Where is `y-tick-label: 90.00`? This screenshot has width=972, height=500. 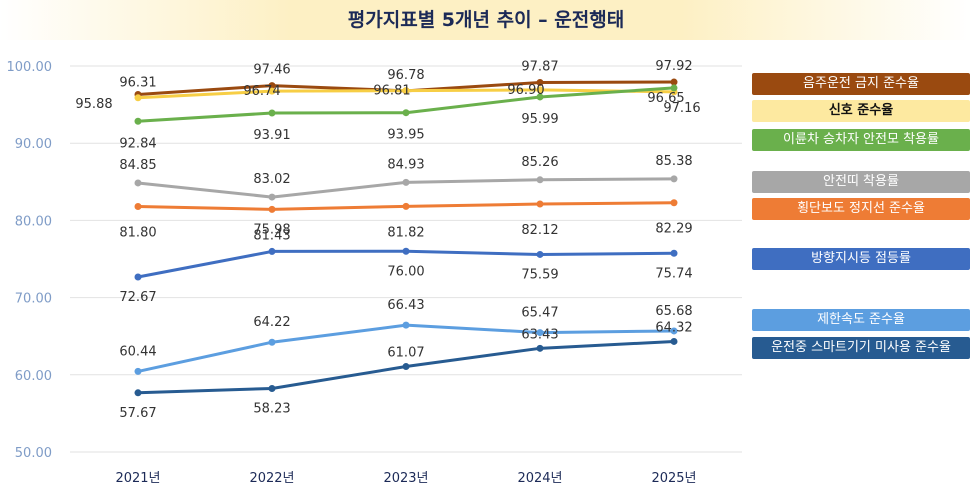
y-tick-label: 90.00 is located at coordinates (33, 144).